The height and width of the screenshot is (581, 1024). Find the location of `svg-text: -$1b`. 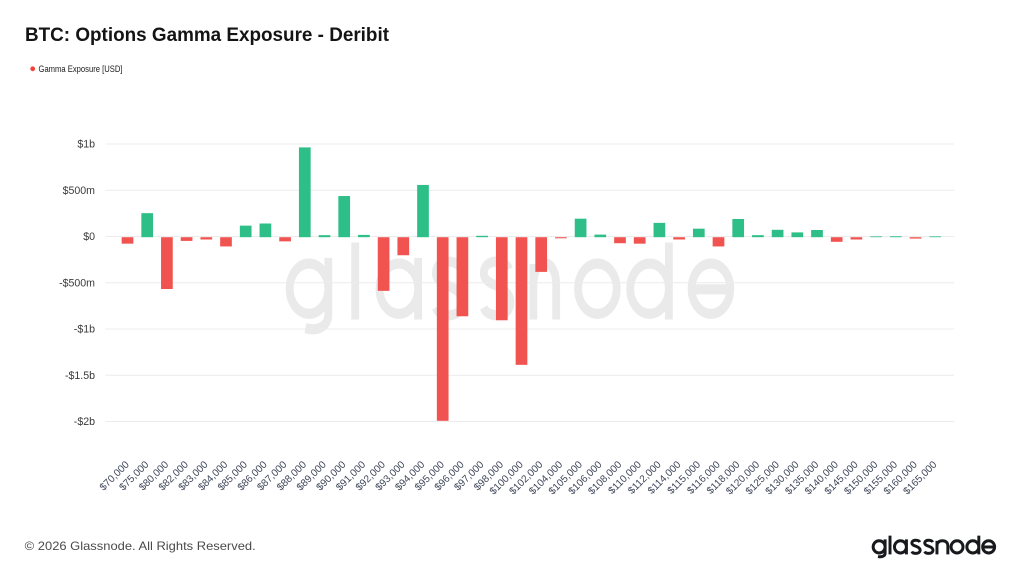

svg-text: -$1b is located at coordinates (84, 330).